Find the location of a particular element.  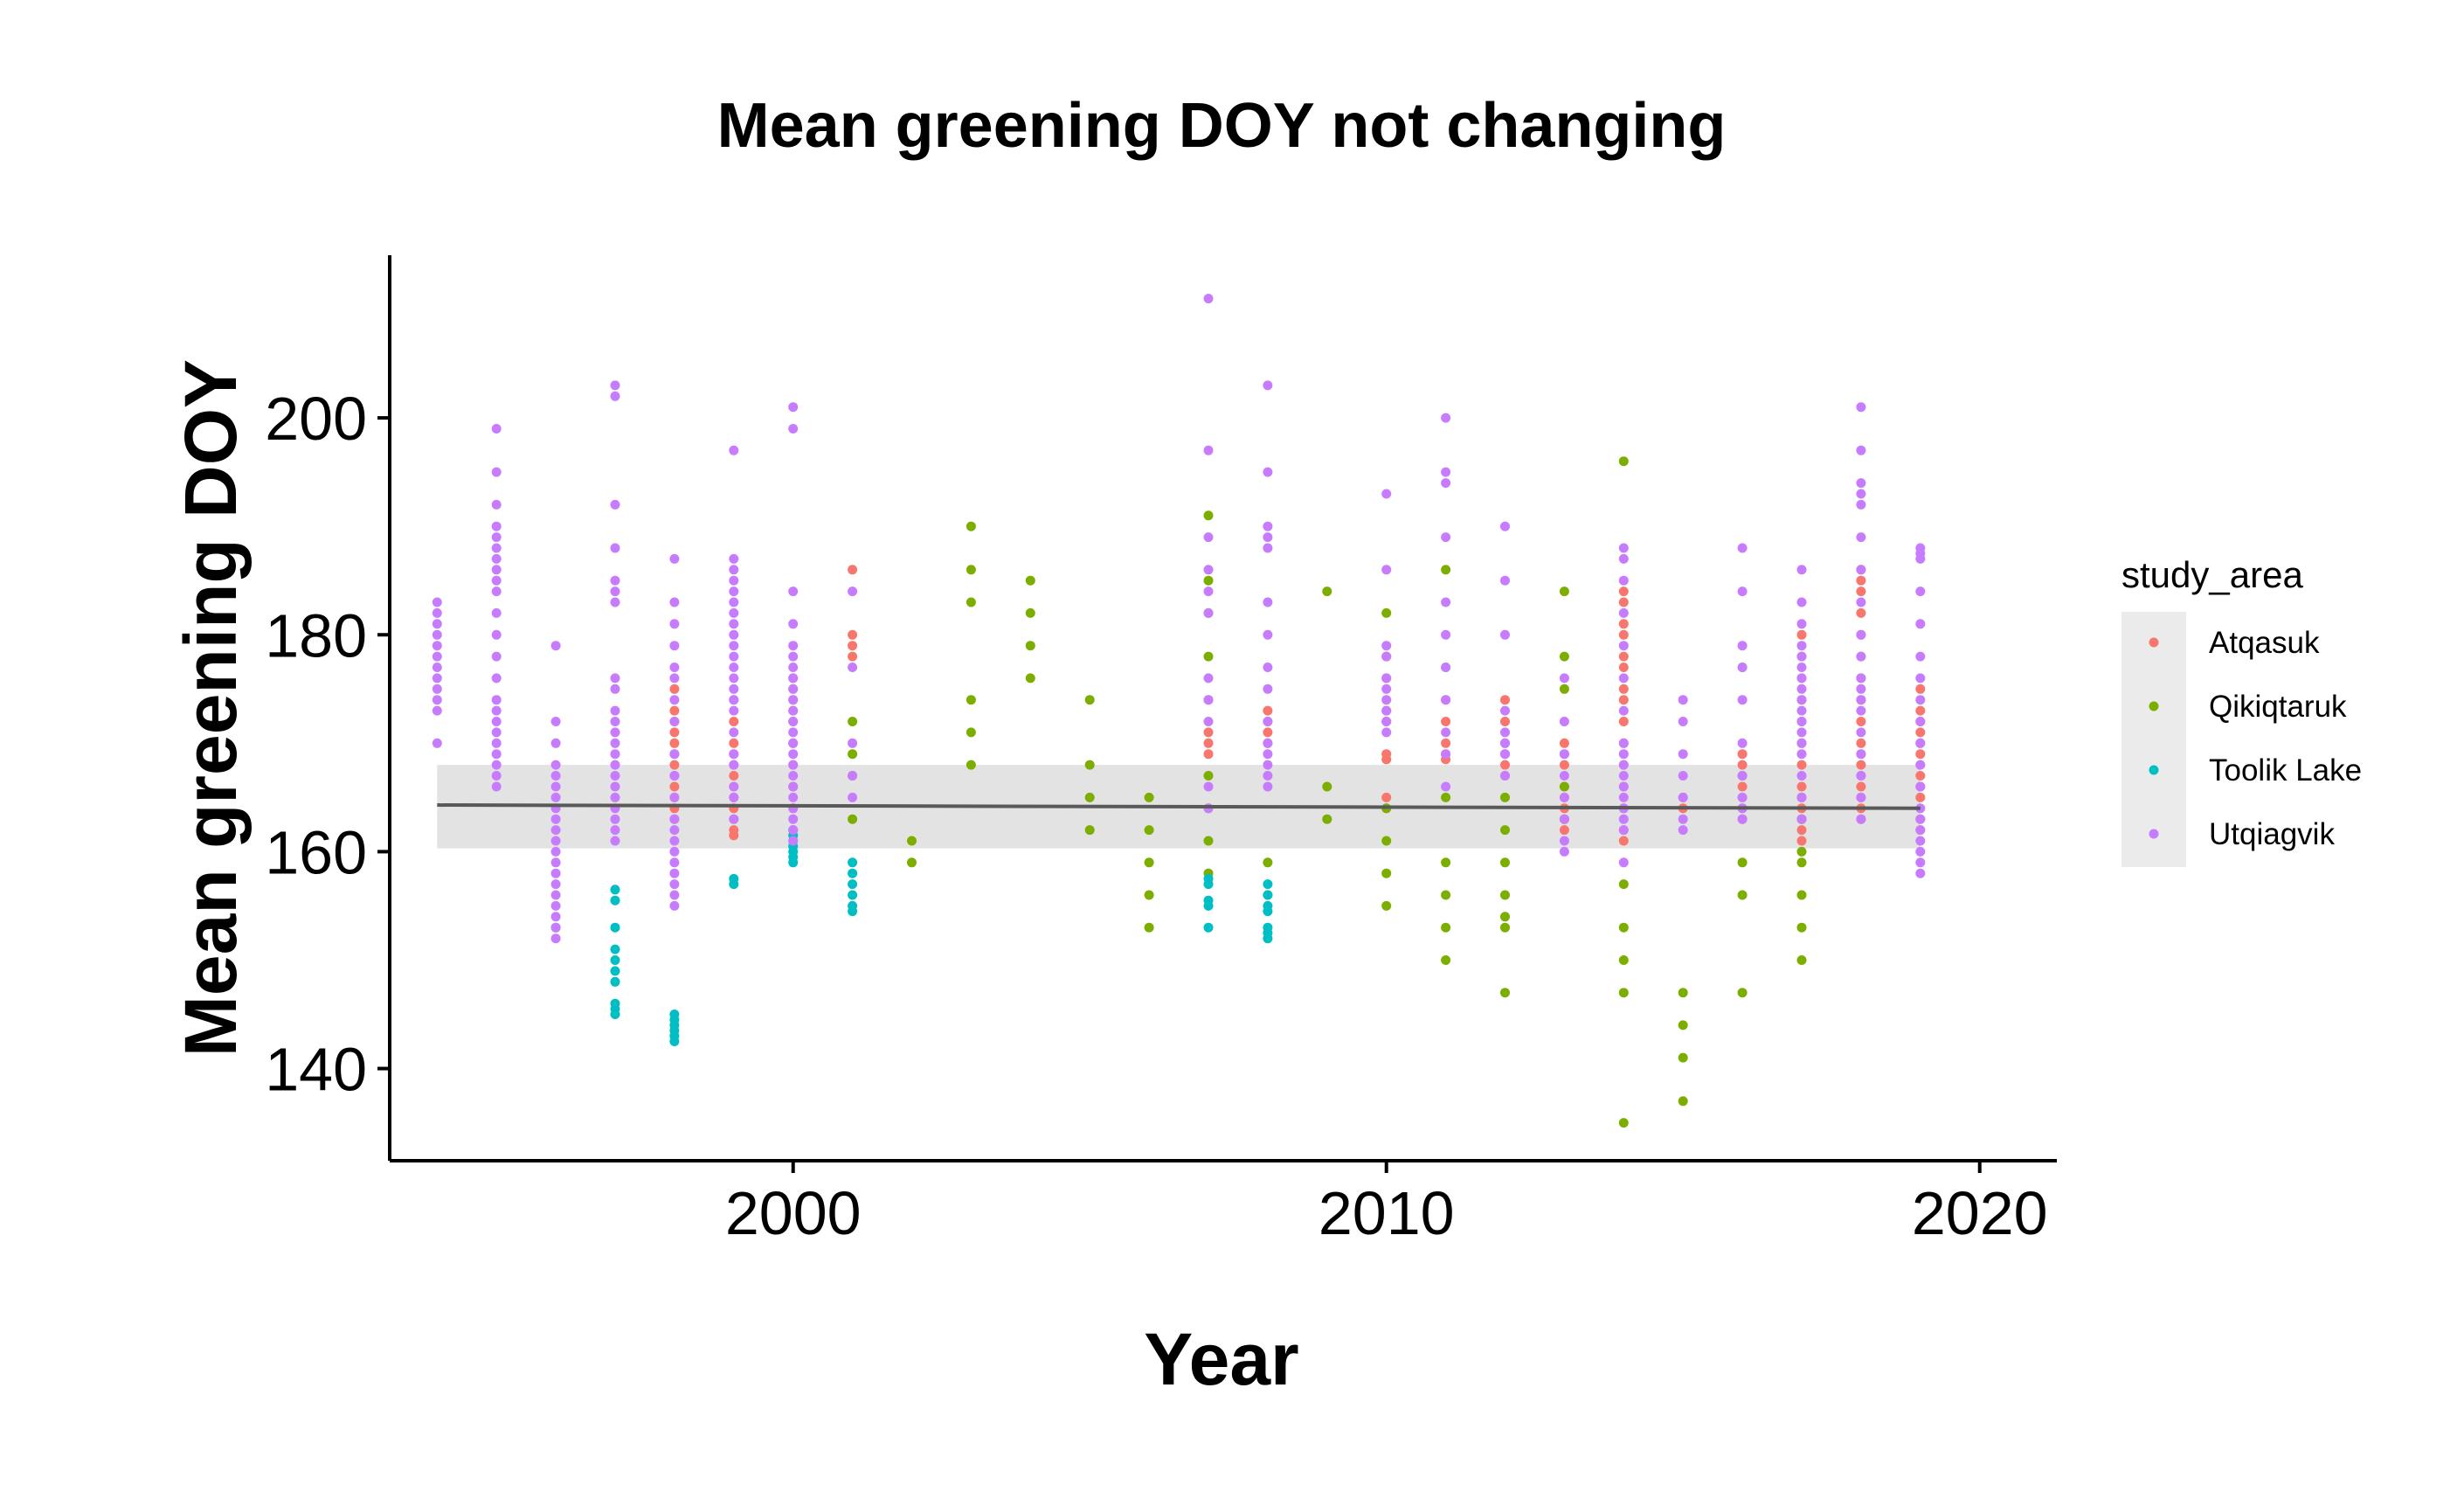

y-tick-label: 180 is located at coordinates (316, 635).